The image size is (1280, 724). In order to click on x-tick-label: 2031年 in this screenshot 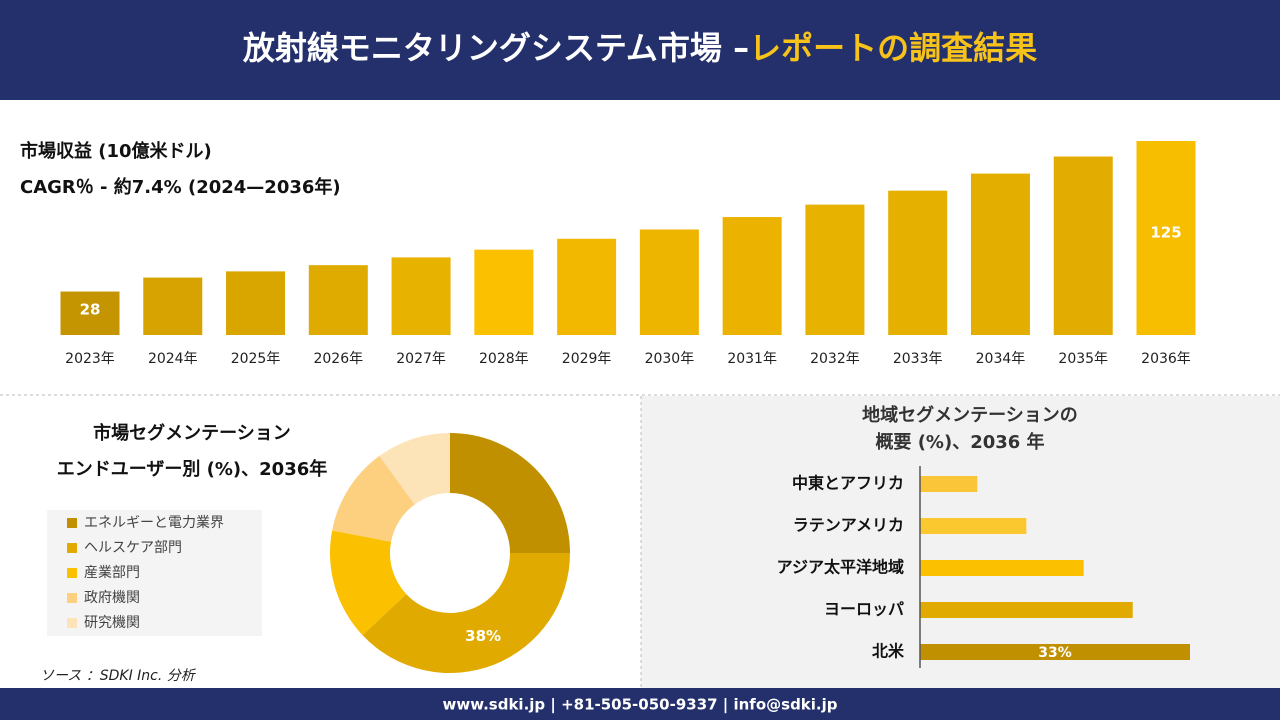, I will do `click(752, 359)`.